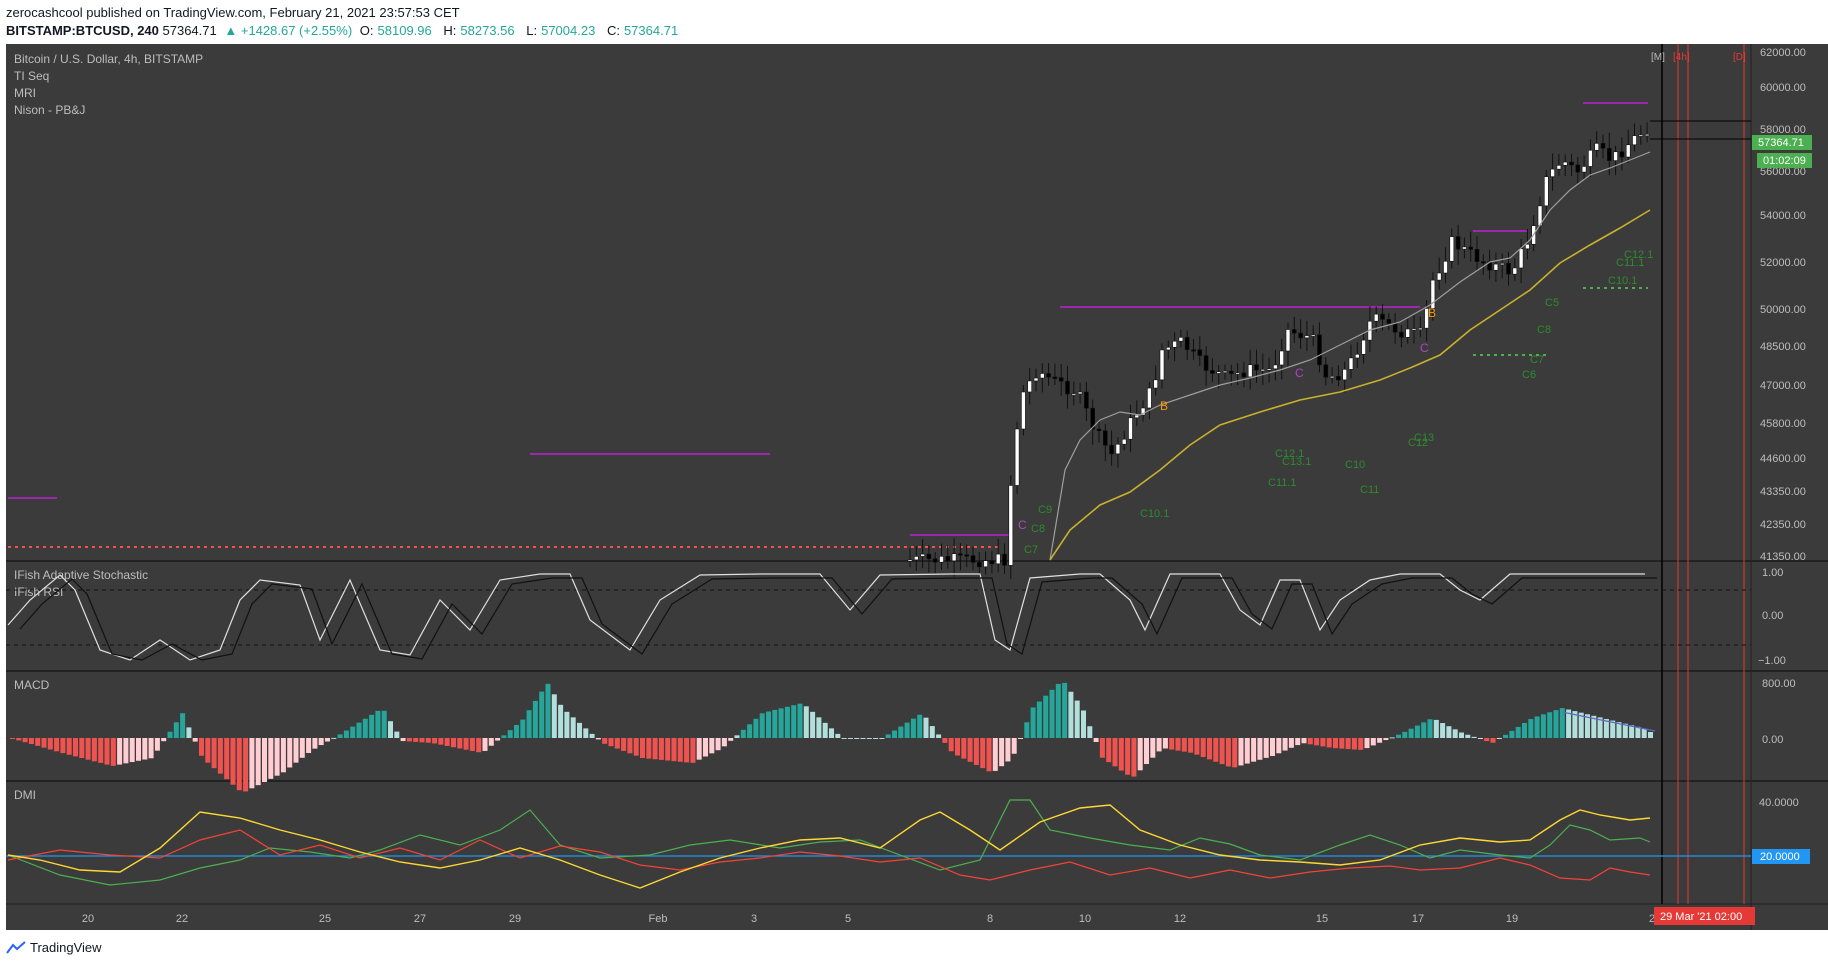 The height and width of the screenshot is (968, 1828). Describe the element at coordinates (754, 919) in the screenshot. I see `time-axis-tick: 3` at that location.